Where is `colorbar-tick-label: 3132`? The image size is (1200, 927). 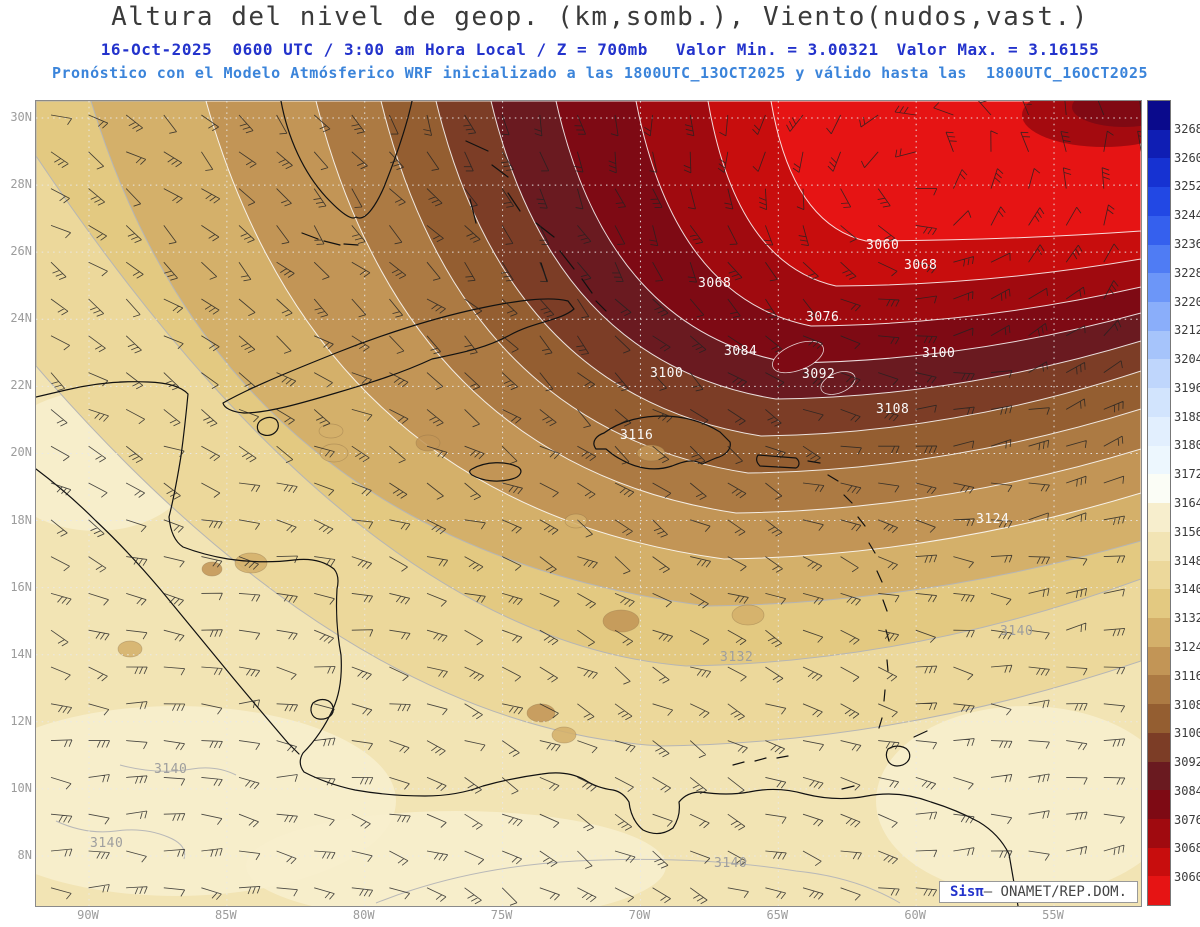 colorbar-tick-label: 3132 is located at coordinates (1187, 618).